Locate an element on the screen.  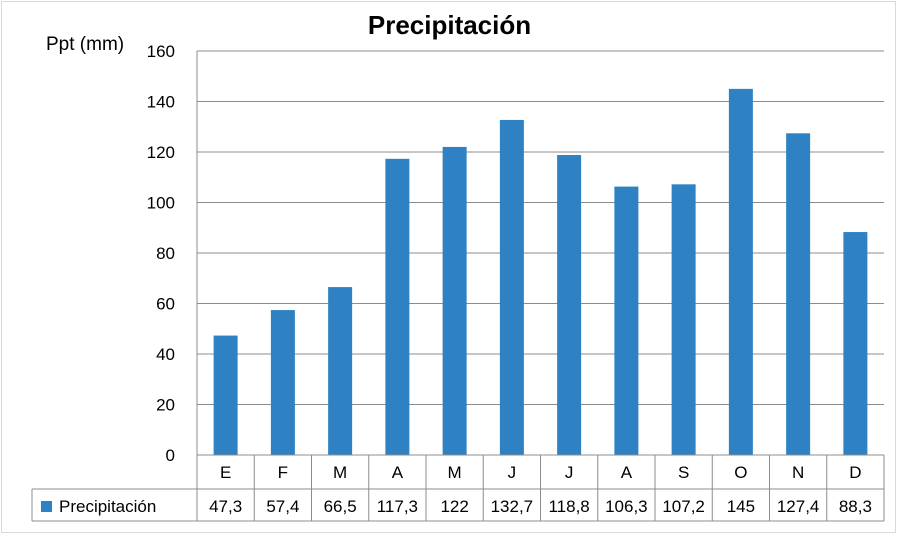
x-category-label: E is located at coordinates (225, 472).